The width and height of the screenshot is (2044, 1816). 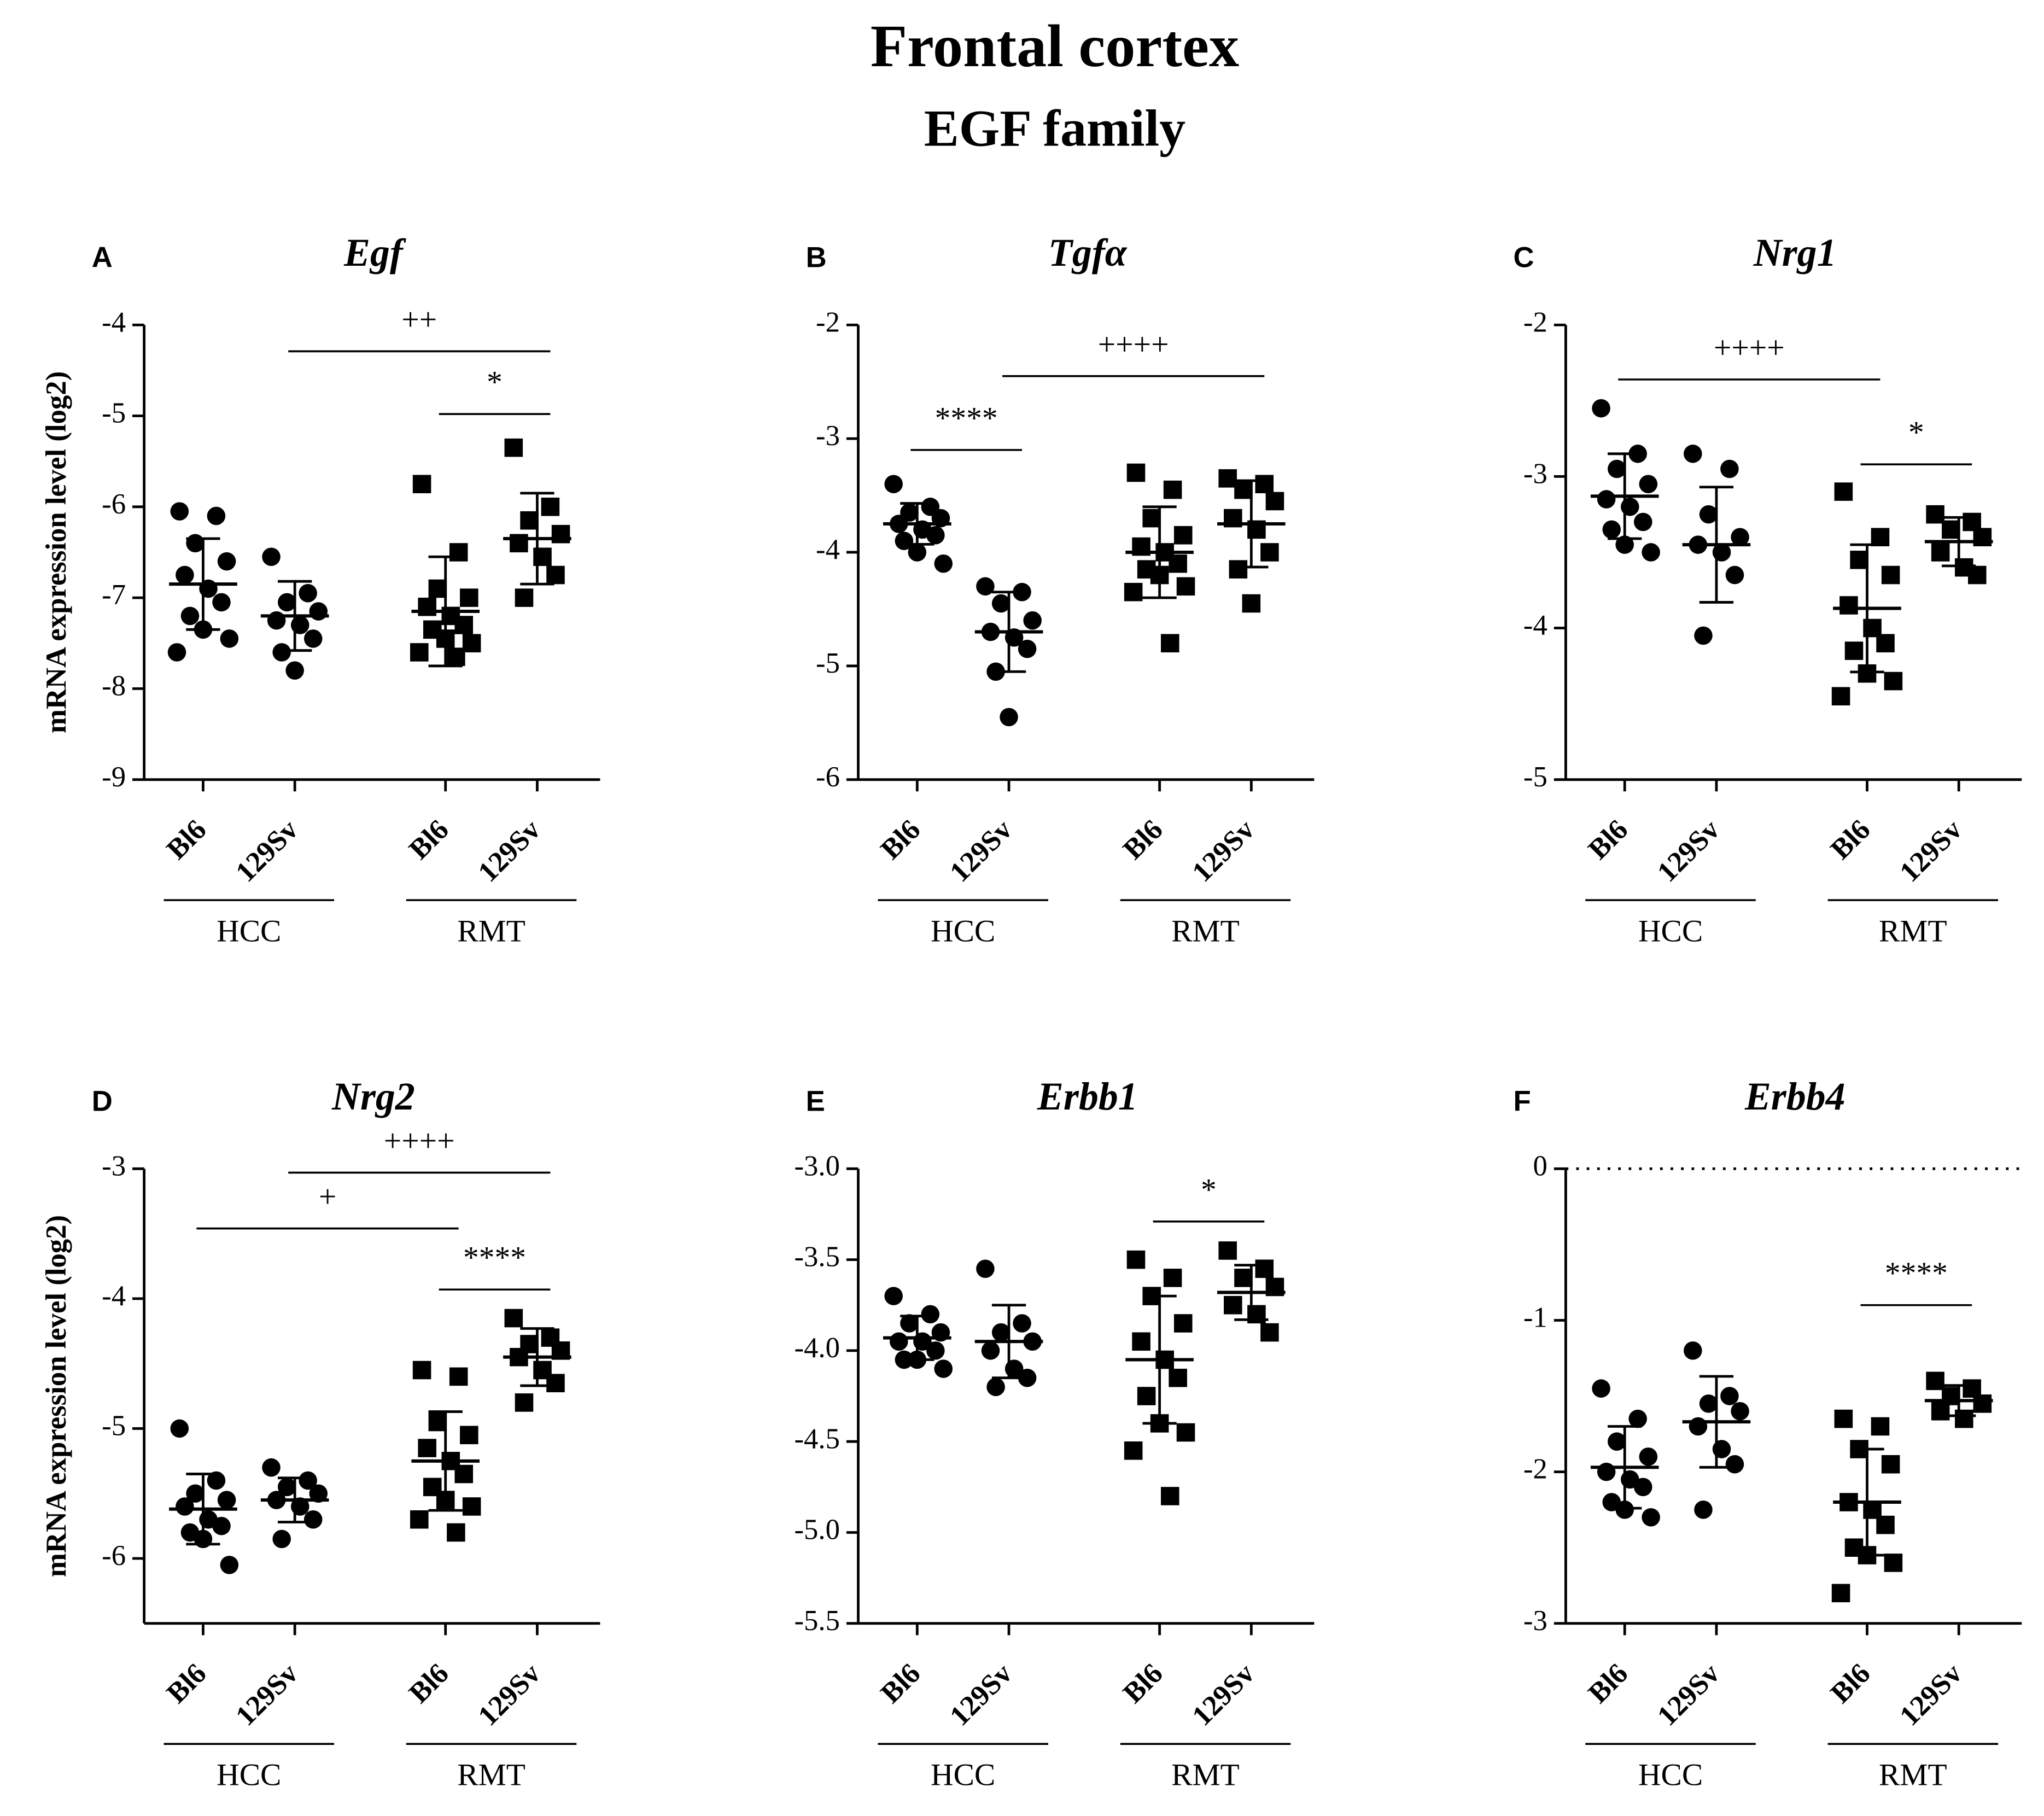 What do you see at coordinates (817, 1530) in the screenshot?
I see `y-tick-label: -5.0` at bounding box center [817, 1530].